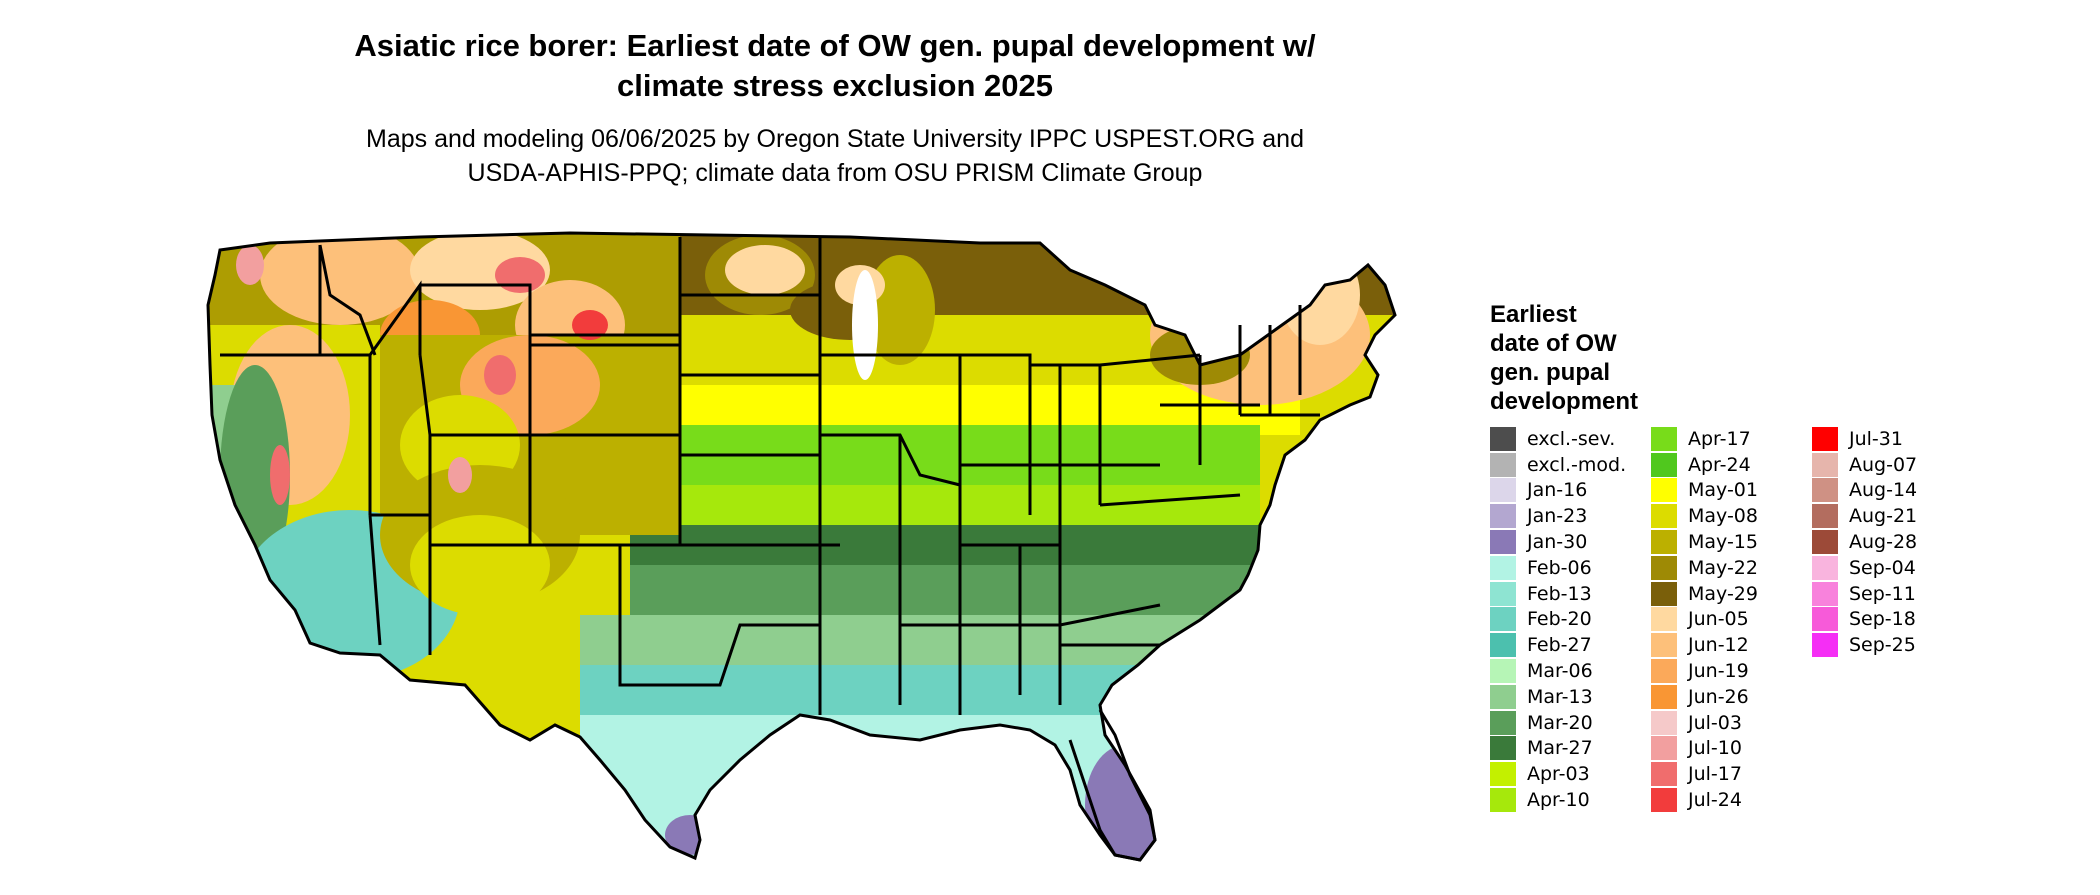 Image resolution: width=2100 pixels, height=895 pixels. What do you see at coordinates (1559, 619) in the screenshot?
I see `legend-label: Feb-20` at bounding box center [1559, 619].